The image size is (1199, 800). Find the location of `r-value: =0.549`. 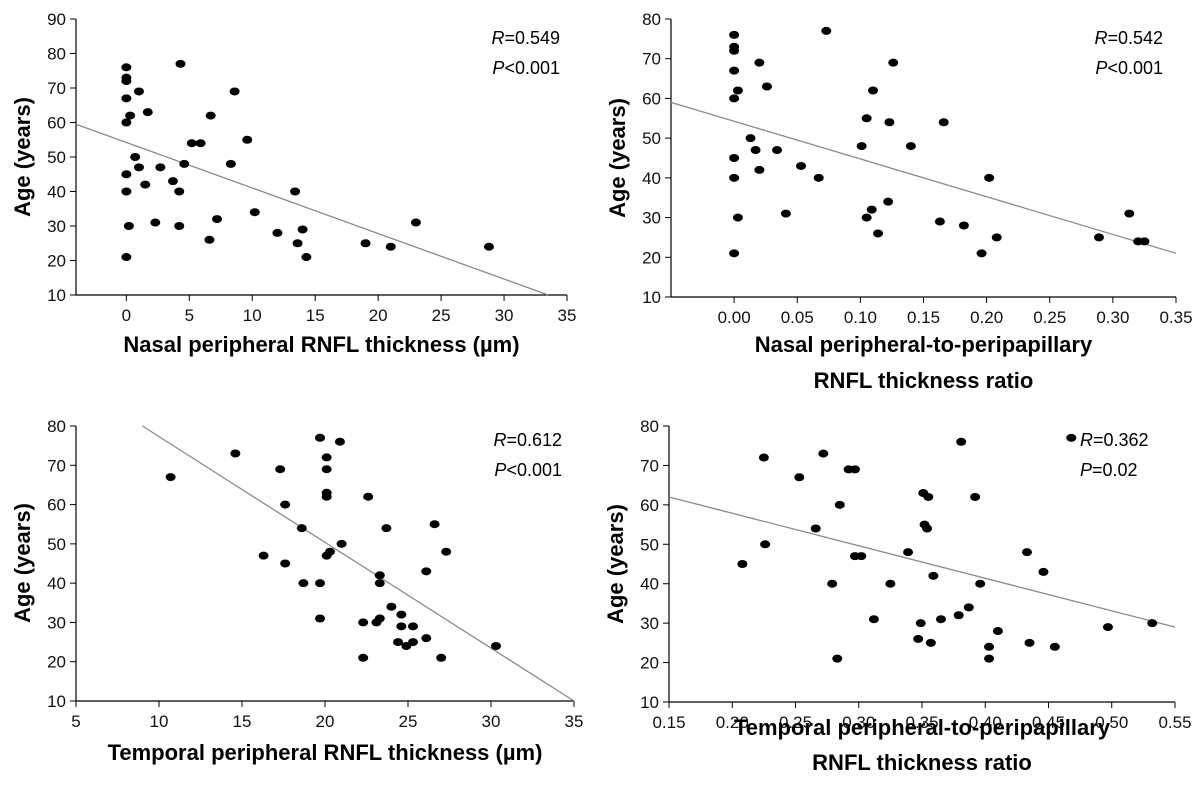

r-value: =0.549 is located at coordinates (532, 38).